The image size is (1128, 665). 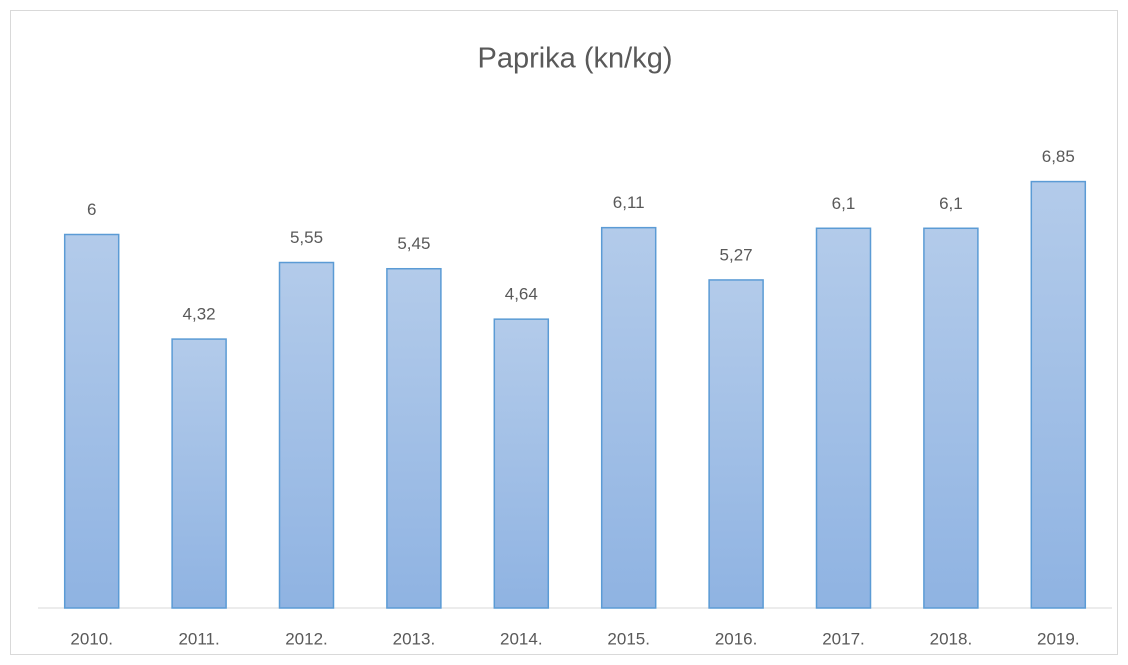 What do you see at coordinates (91, 638) in the screenshot?
I see `x-tick-label: 2010.` at bounding box center [91, 638].